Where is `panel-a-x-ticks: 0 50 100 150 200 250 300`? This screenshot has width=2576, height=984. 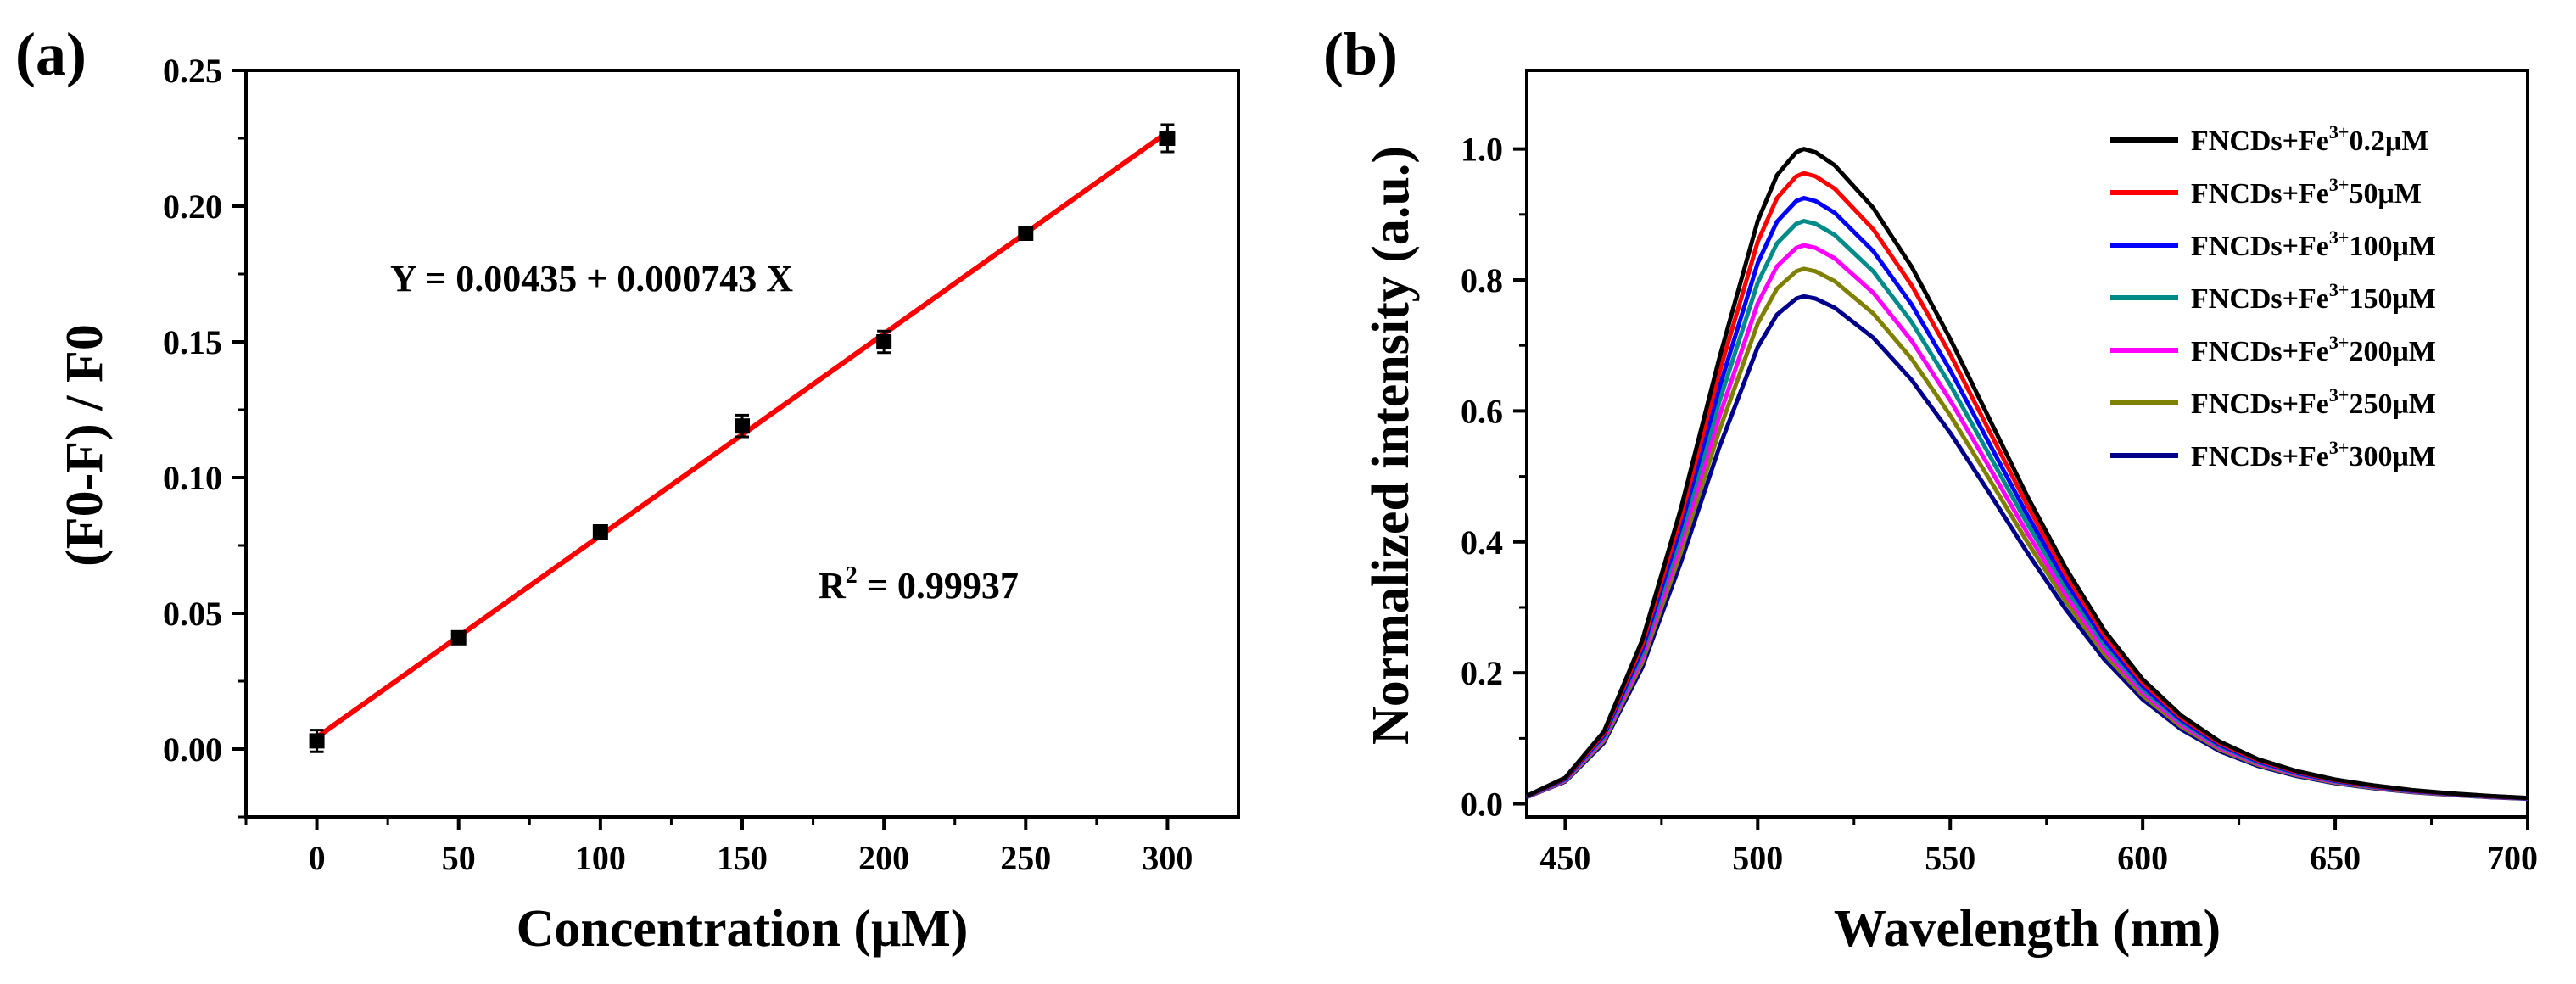
panel-a-x-ticks: 0 50 100 150 200 250 300 is located at coordinates (718, 847).